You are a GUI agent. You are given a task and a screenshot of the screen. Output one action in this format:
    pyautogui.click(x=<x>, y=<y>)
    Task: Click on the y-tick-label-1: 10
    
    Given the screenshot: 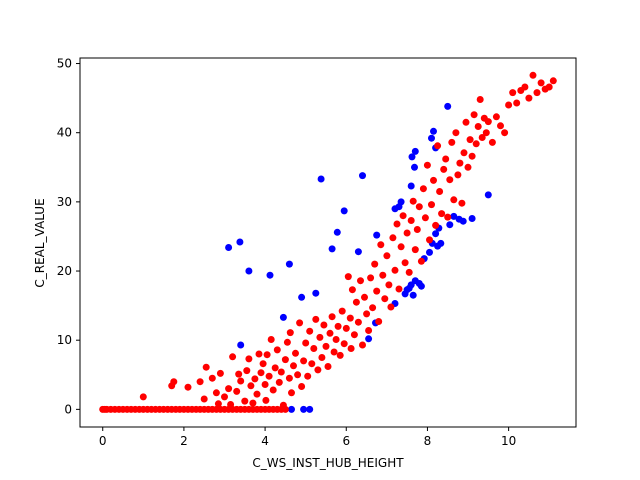 What is the action you would take?
    pyautogui.click(x=64, y=340)
    